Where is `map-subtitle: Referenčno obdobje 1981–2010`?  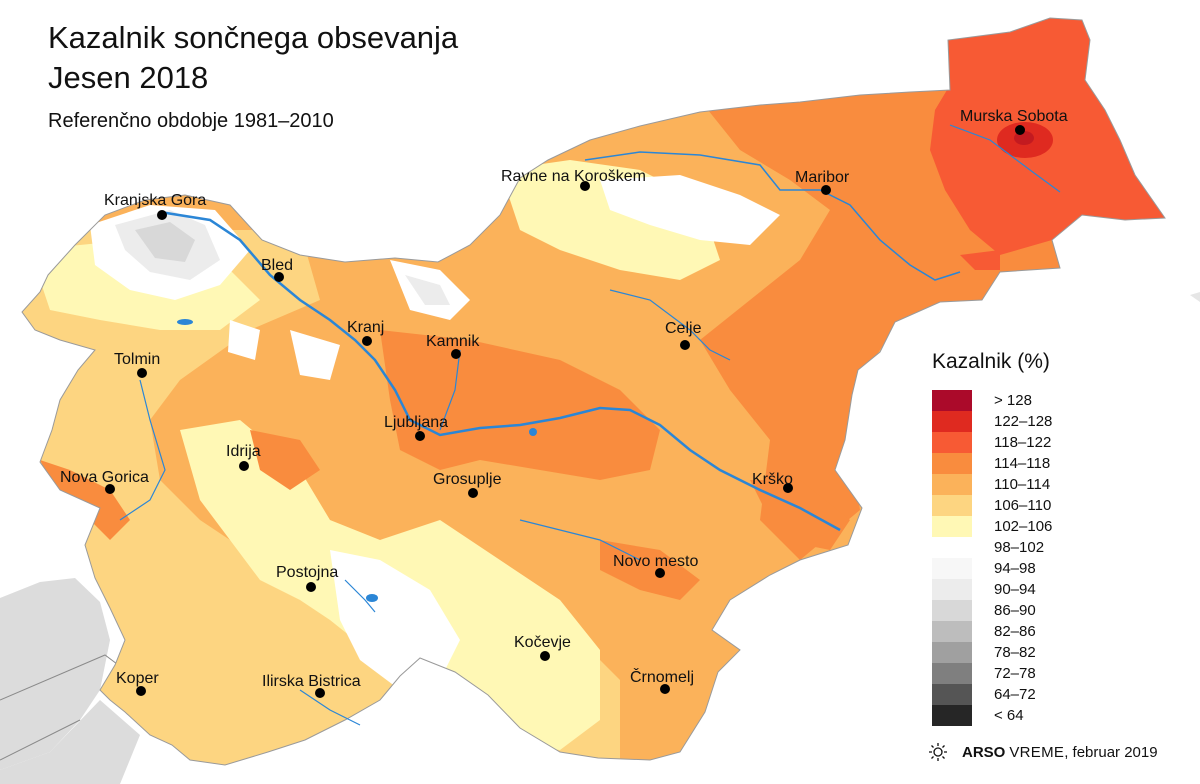 map-subtitle: Referenčno obdobje 1981–2010 is located at coordinates (191, 121).